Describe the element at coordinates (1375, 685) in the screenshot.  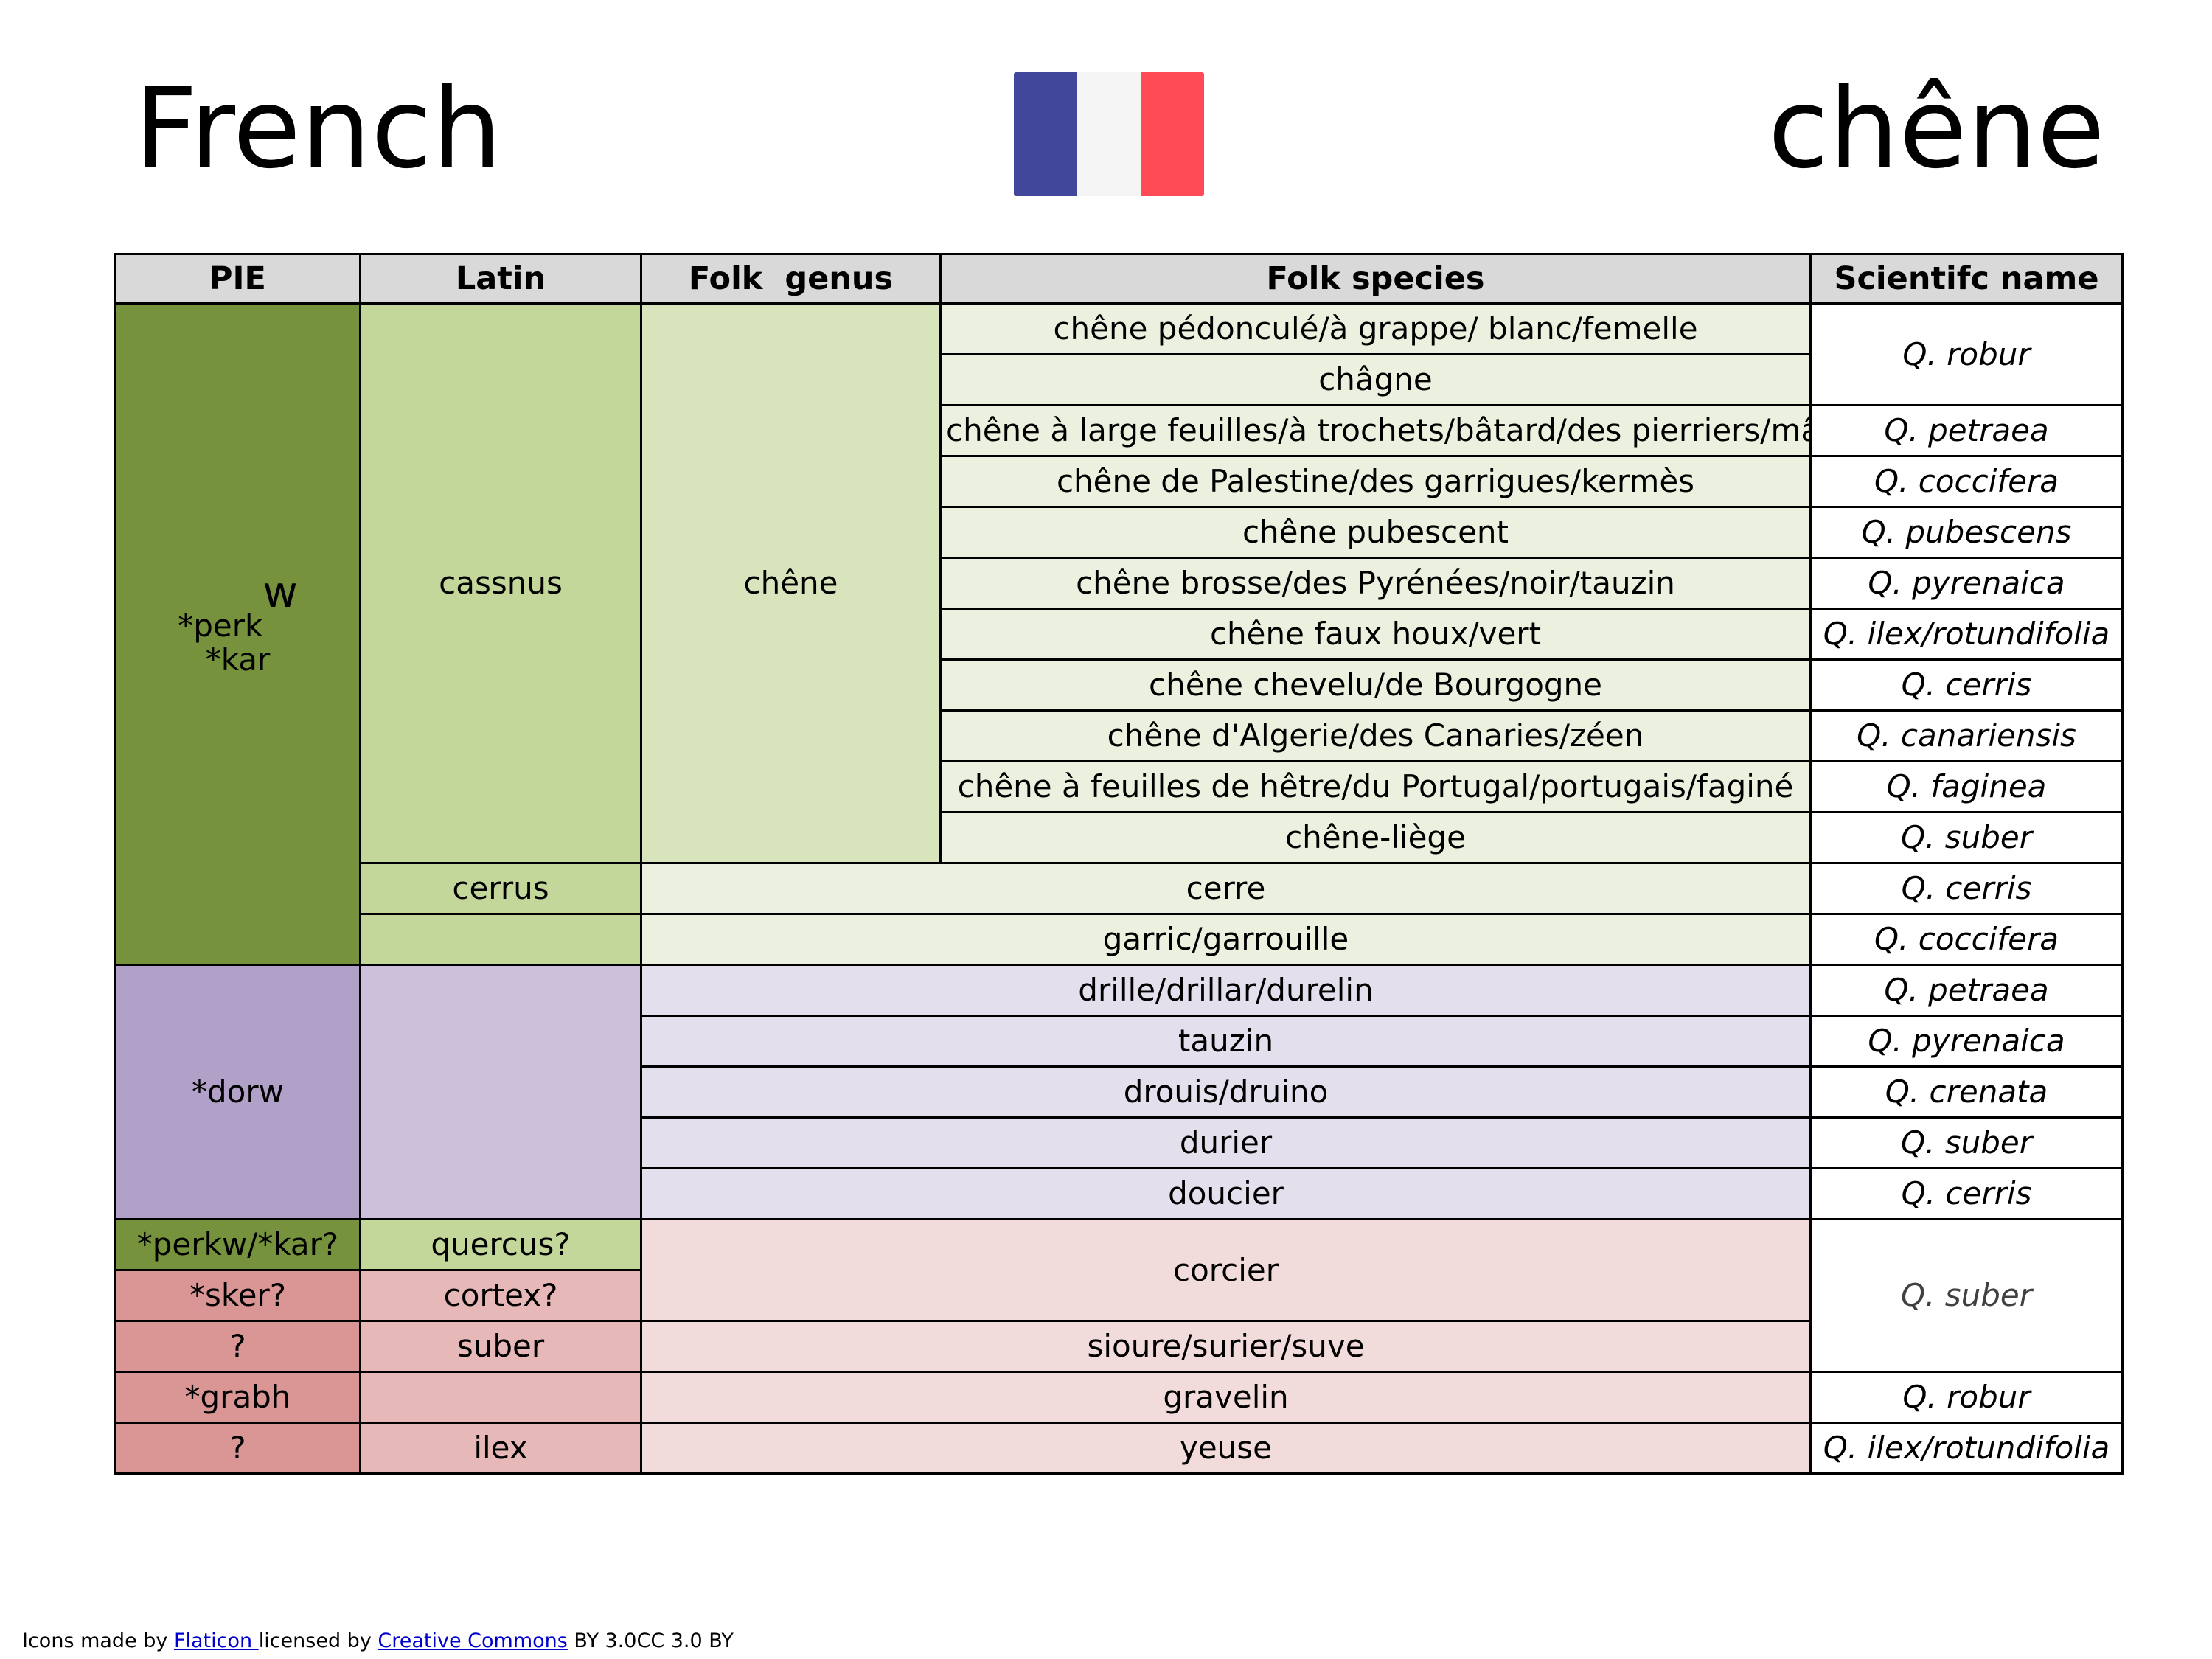
I see `species-cell: chêne chevelu/de Bourgogne` at that location.